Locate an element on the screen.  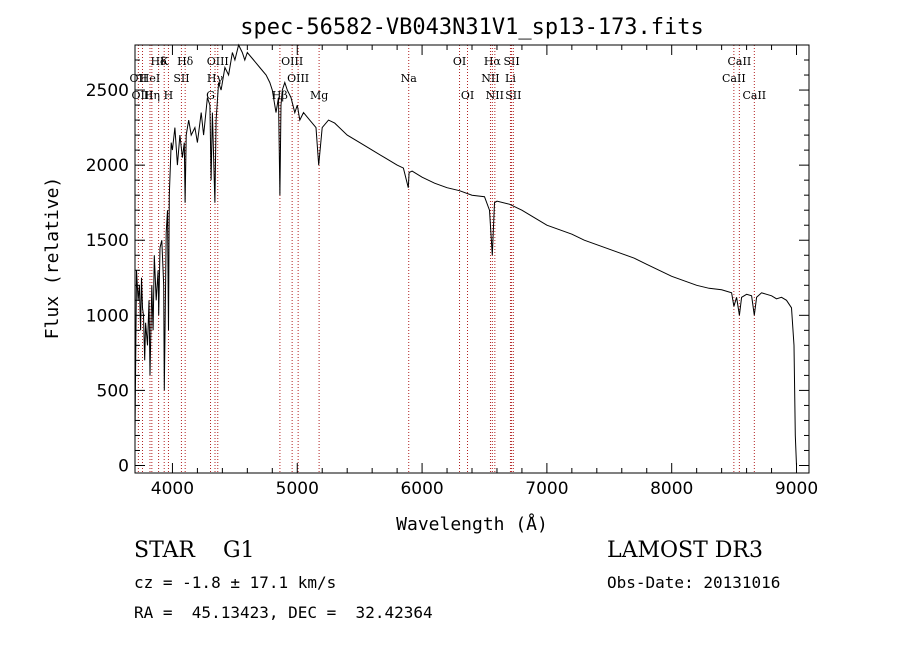
object-class: STAR G1 is located at coordinates (194, 550).